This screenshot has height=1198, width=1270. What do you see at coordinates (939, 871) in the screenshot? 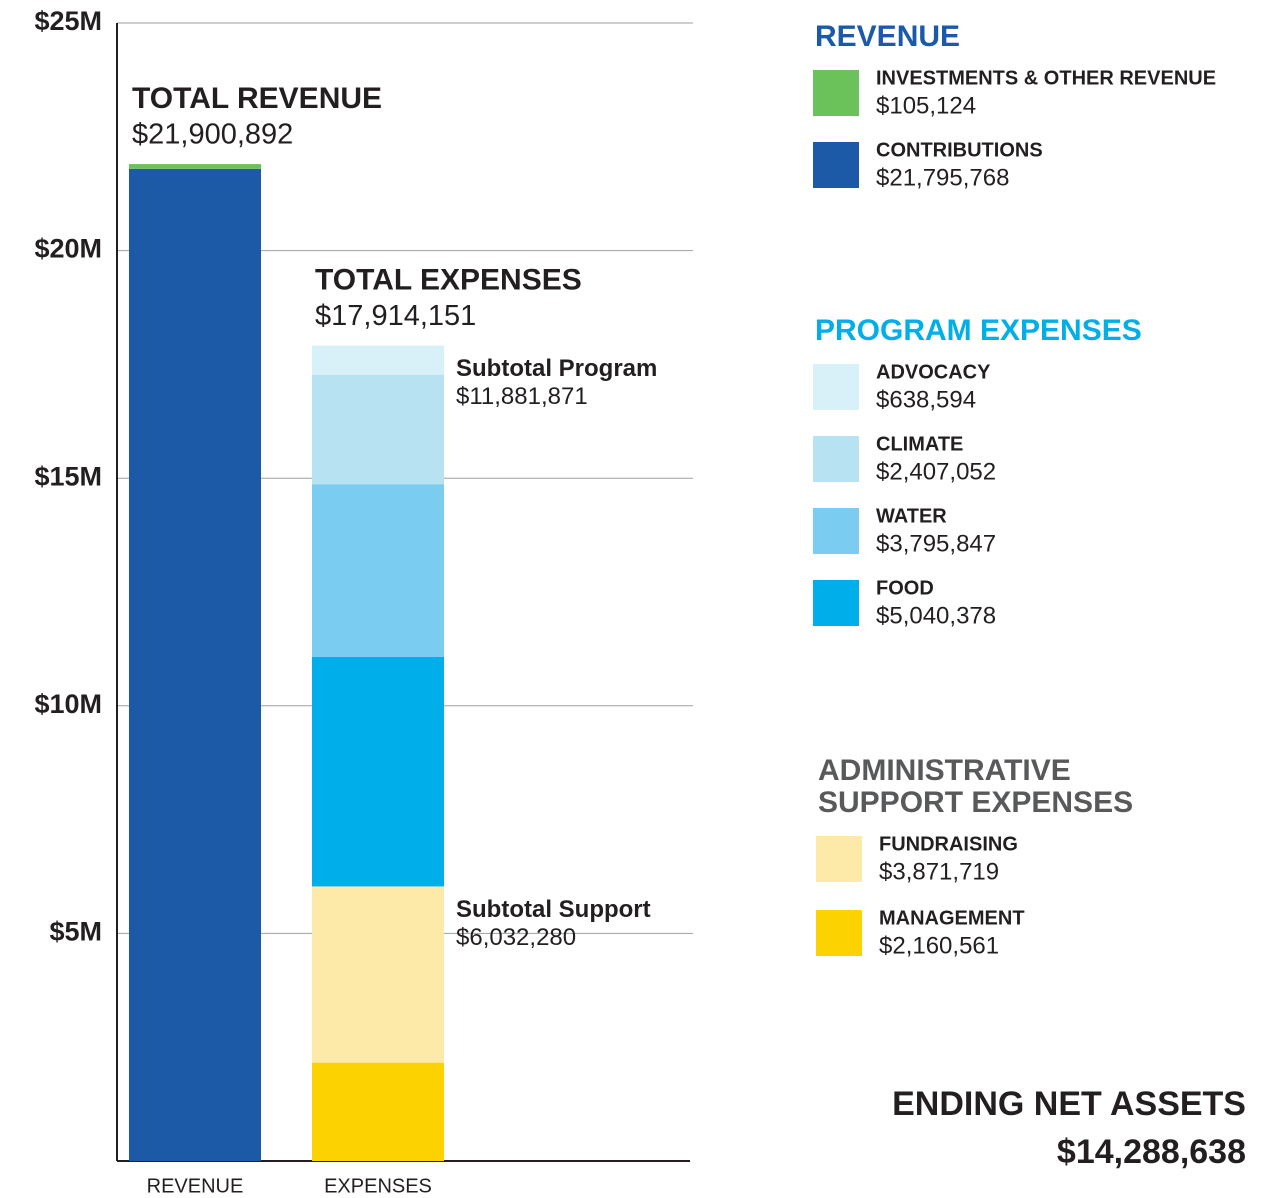
I see `legend-value: $3,871,719` at bounding box center [939, 871].